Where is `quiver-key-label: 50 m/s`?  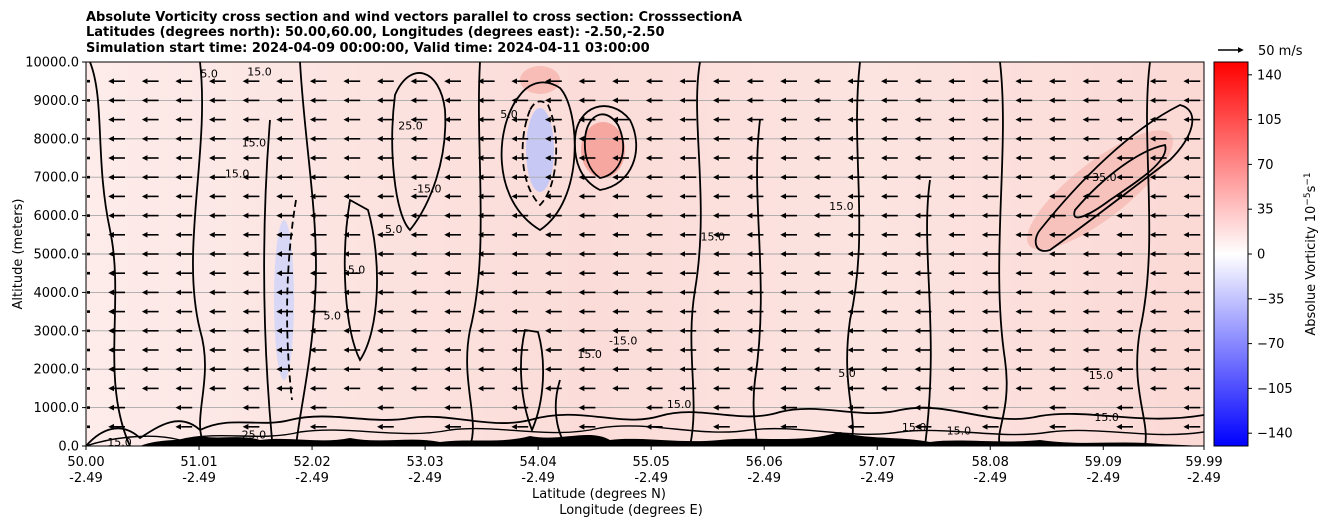
quiver-key-label: 50 m/s is located at coordinates (1280, 51).